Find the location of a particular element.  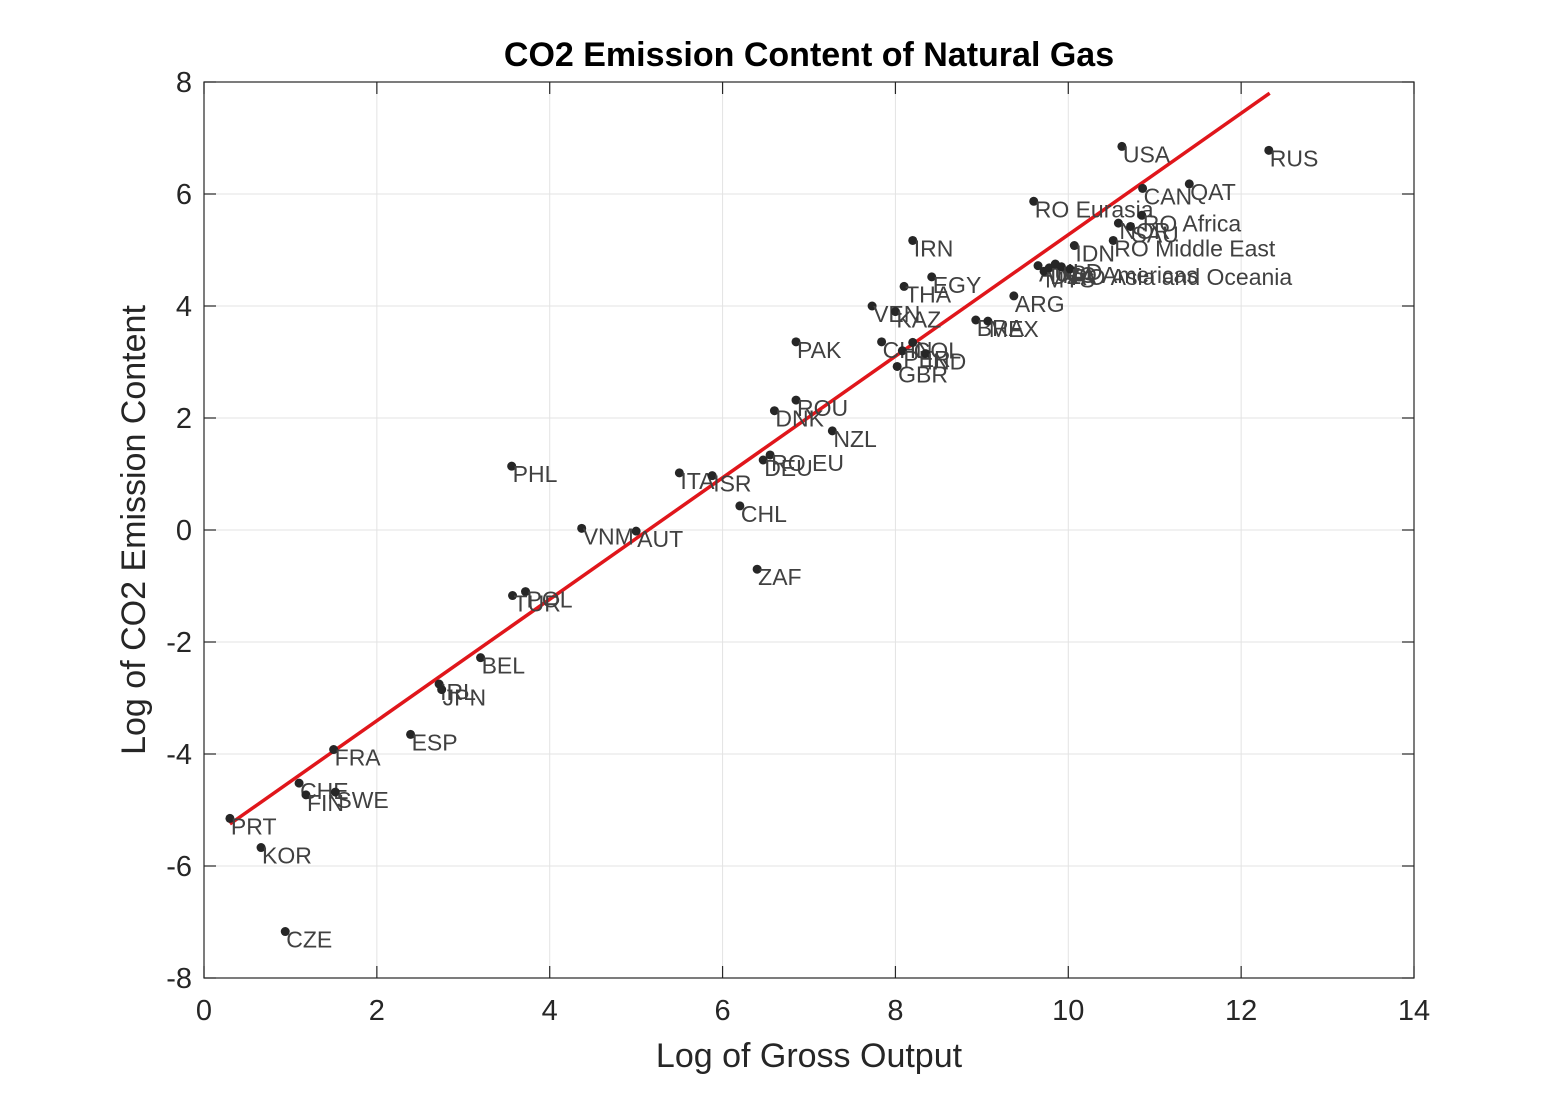

x-axis-title: Log of Gross Output is located at coordinates (809, 1056).